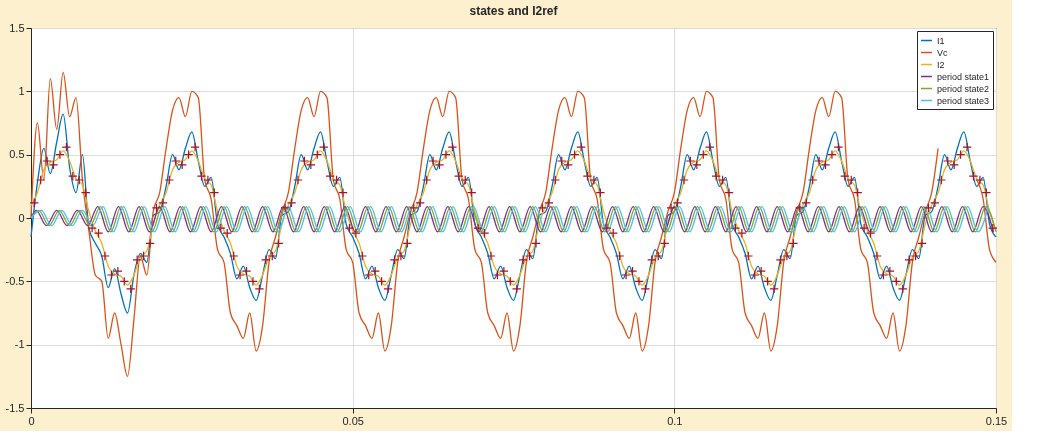  What do you see at coordinates (15, 407) in the screenshot?
I see `y-tick-label: -1.5` at bounding box center [15, 407].